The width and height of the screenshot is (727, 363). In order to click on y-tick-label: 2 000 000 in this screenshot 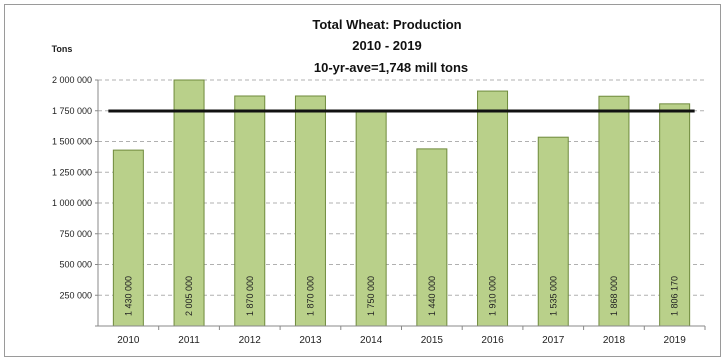, I will do `click(72, 80)`.